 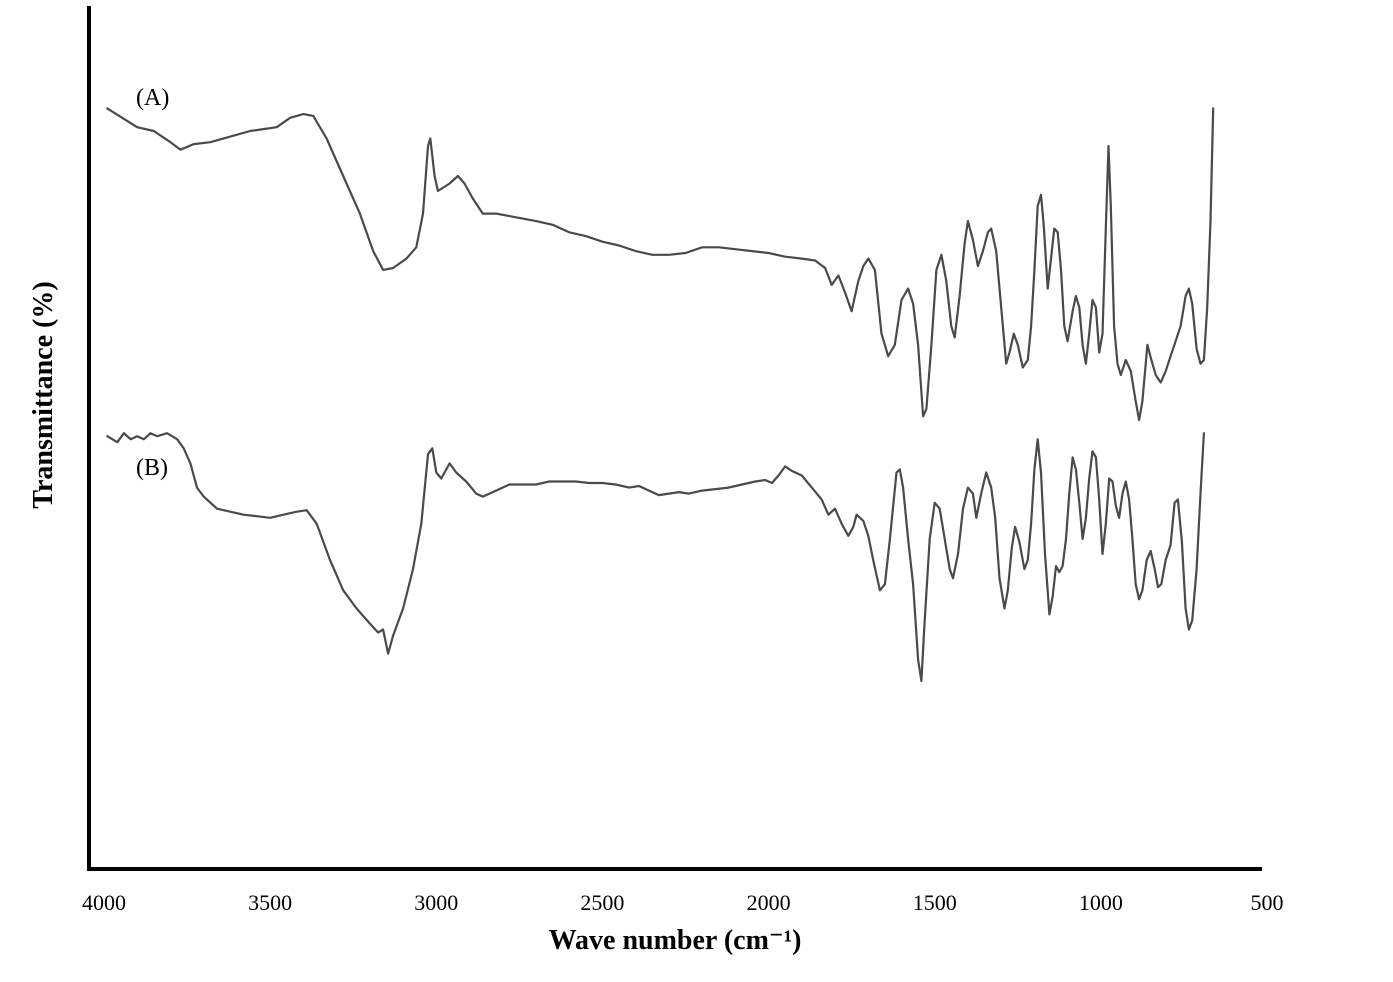 What do you see at coordinates (769, 902) in the screenshot?
I see `x-tick-label: 2000` at bounding box center [769, 902].